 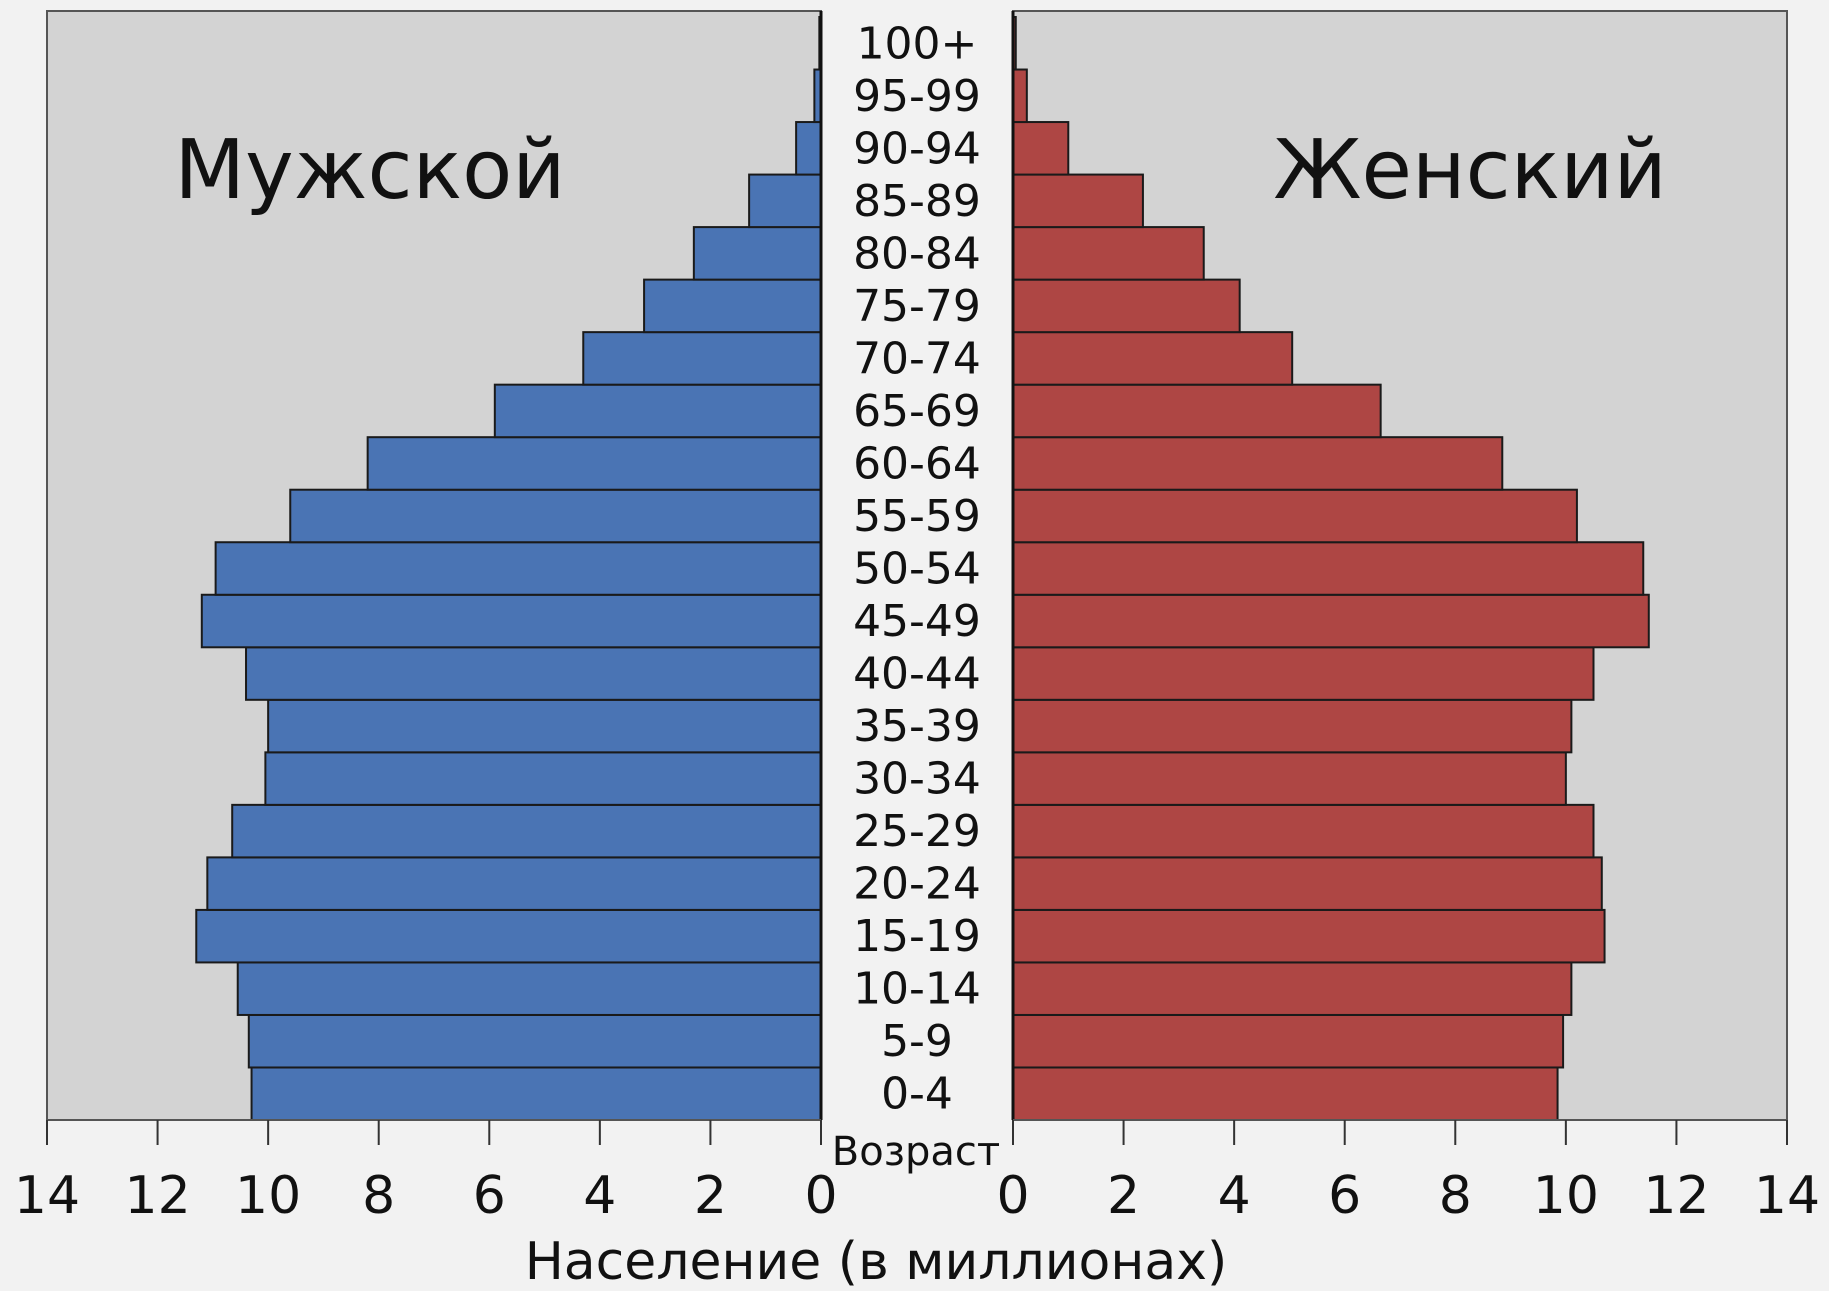 What do you see at coordinates (917, 884) in the screenshot?
I see `age-label-20-24: 20-24` at bounding box center [917, 884].